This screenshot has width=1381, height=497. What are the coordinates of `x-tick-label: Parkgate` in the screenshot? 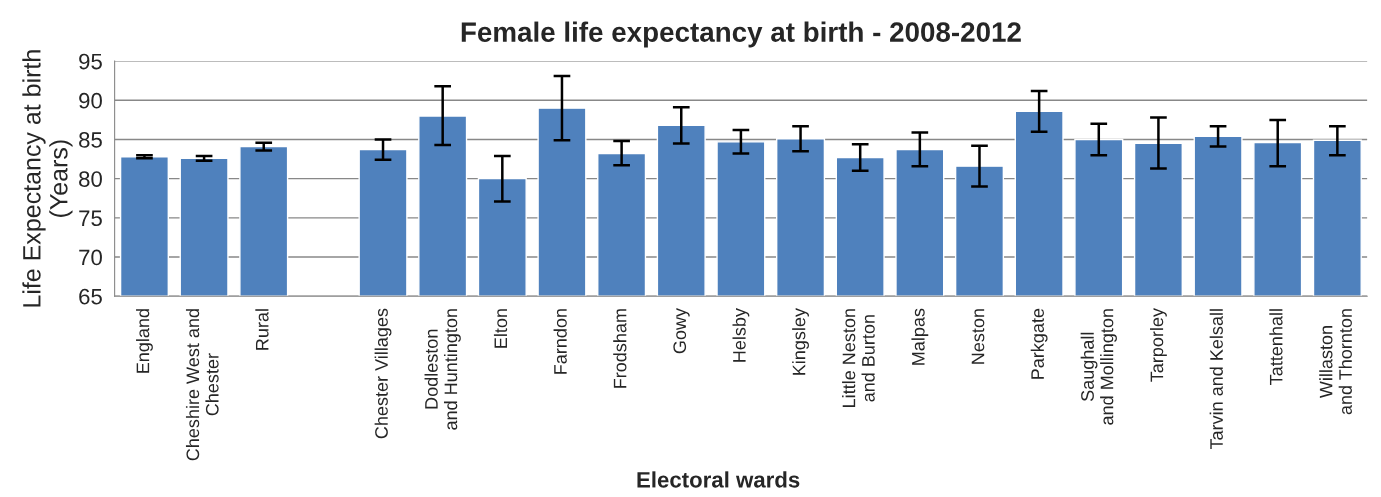 It's located at (1039, 343).